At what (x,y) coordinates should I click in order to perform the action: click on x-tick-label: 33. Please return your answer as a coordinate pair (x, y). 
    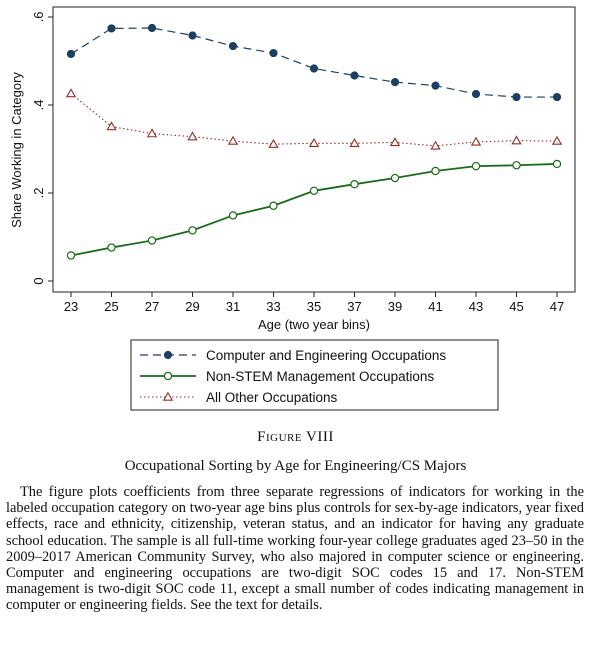
    Looking at the image, I should click on (273, 306).